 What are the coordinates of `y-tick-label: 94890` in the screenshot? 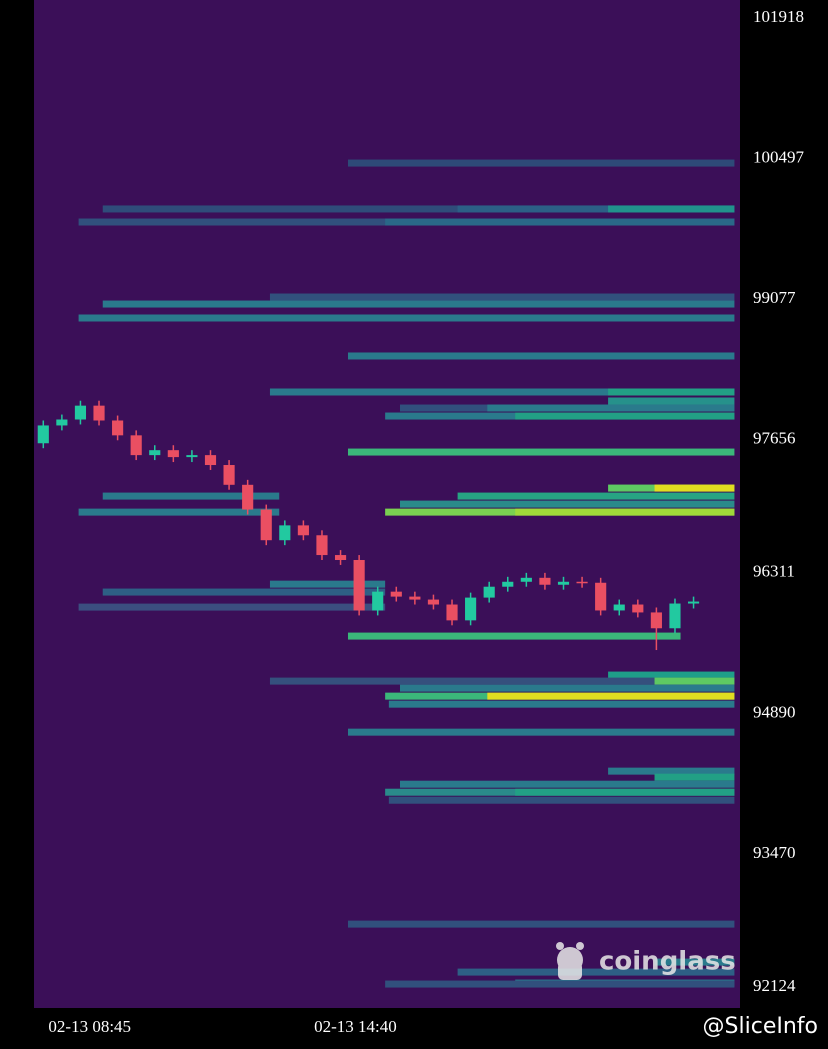 It's located at (774, 711).